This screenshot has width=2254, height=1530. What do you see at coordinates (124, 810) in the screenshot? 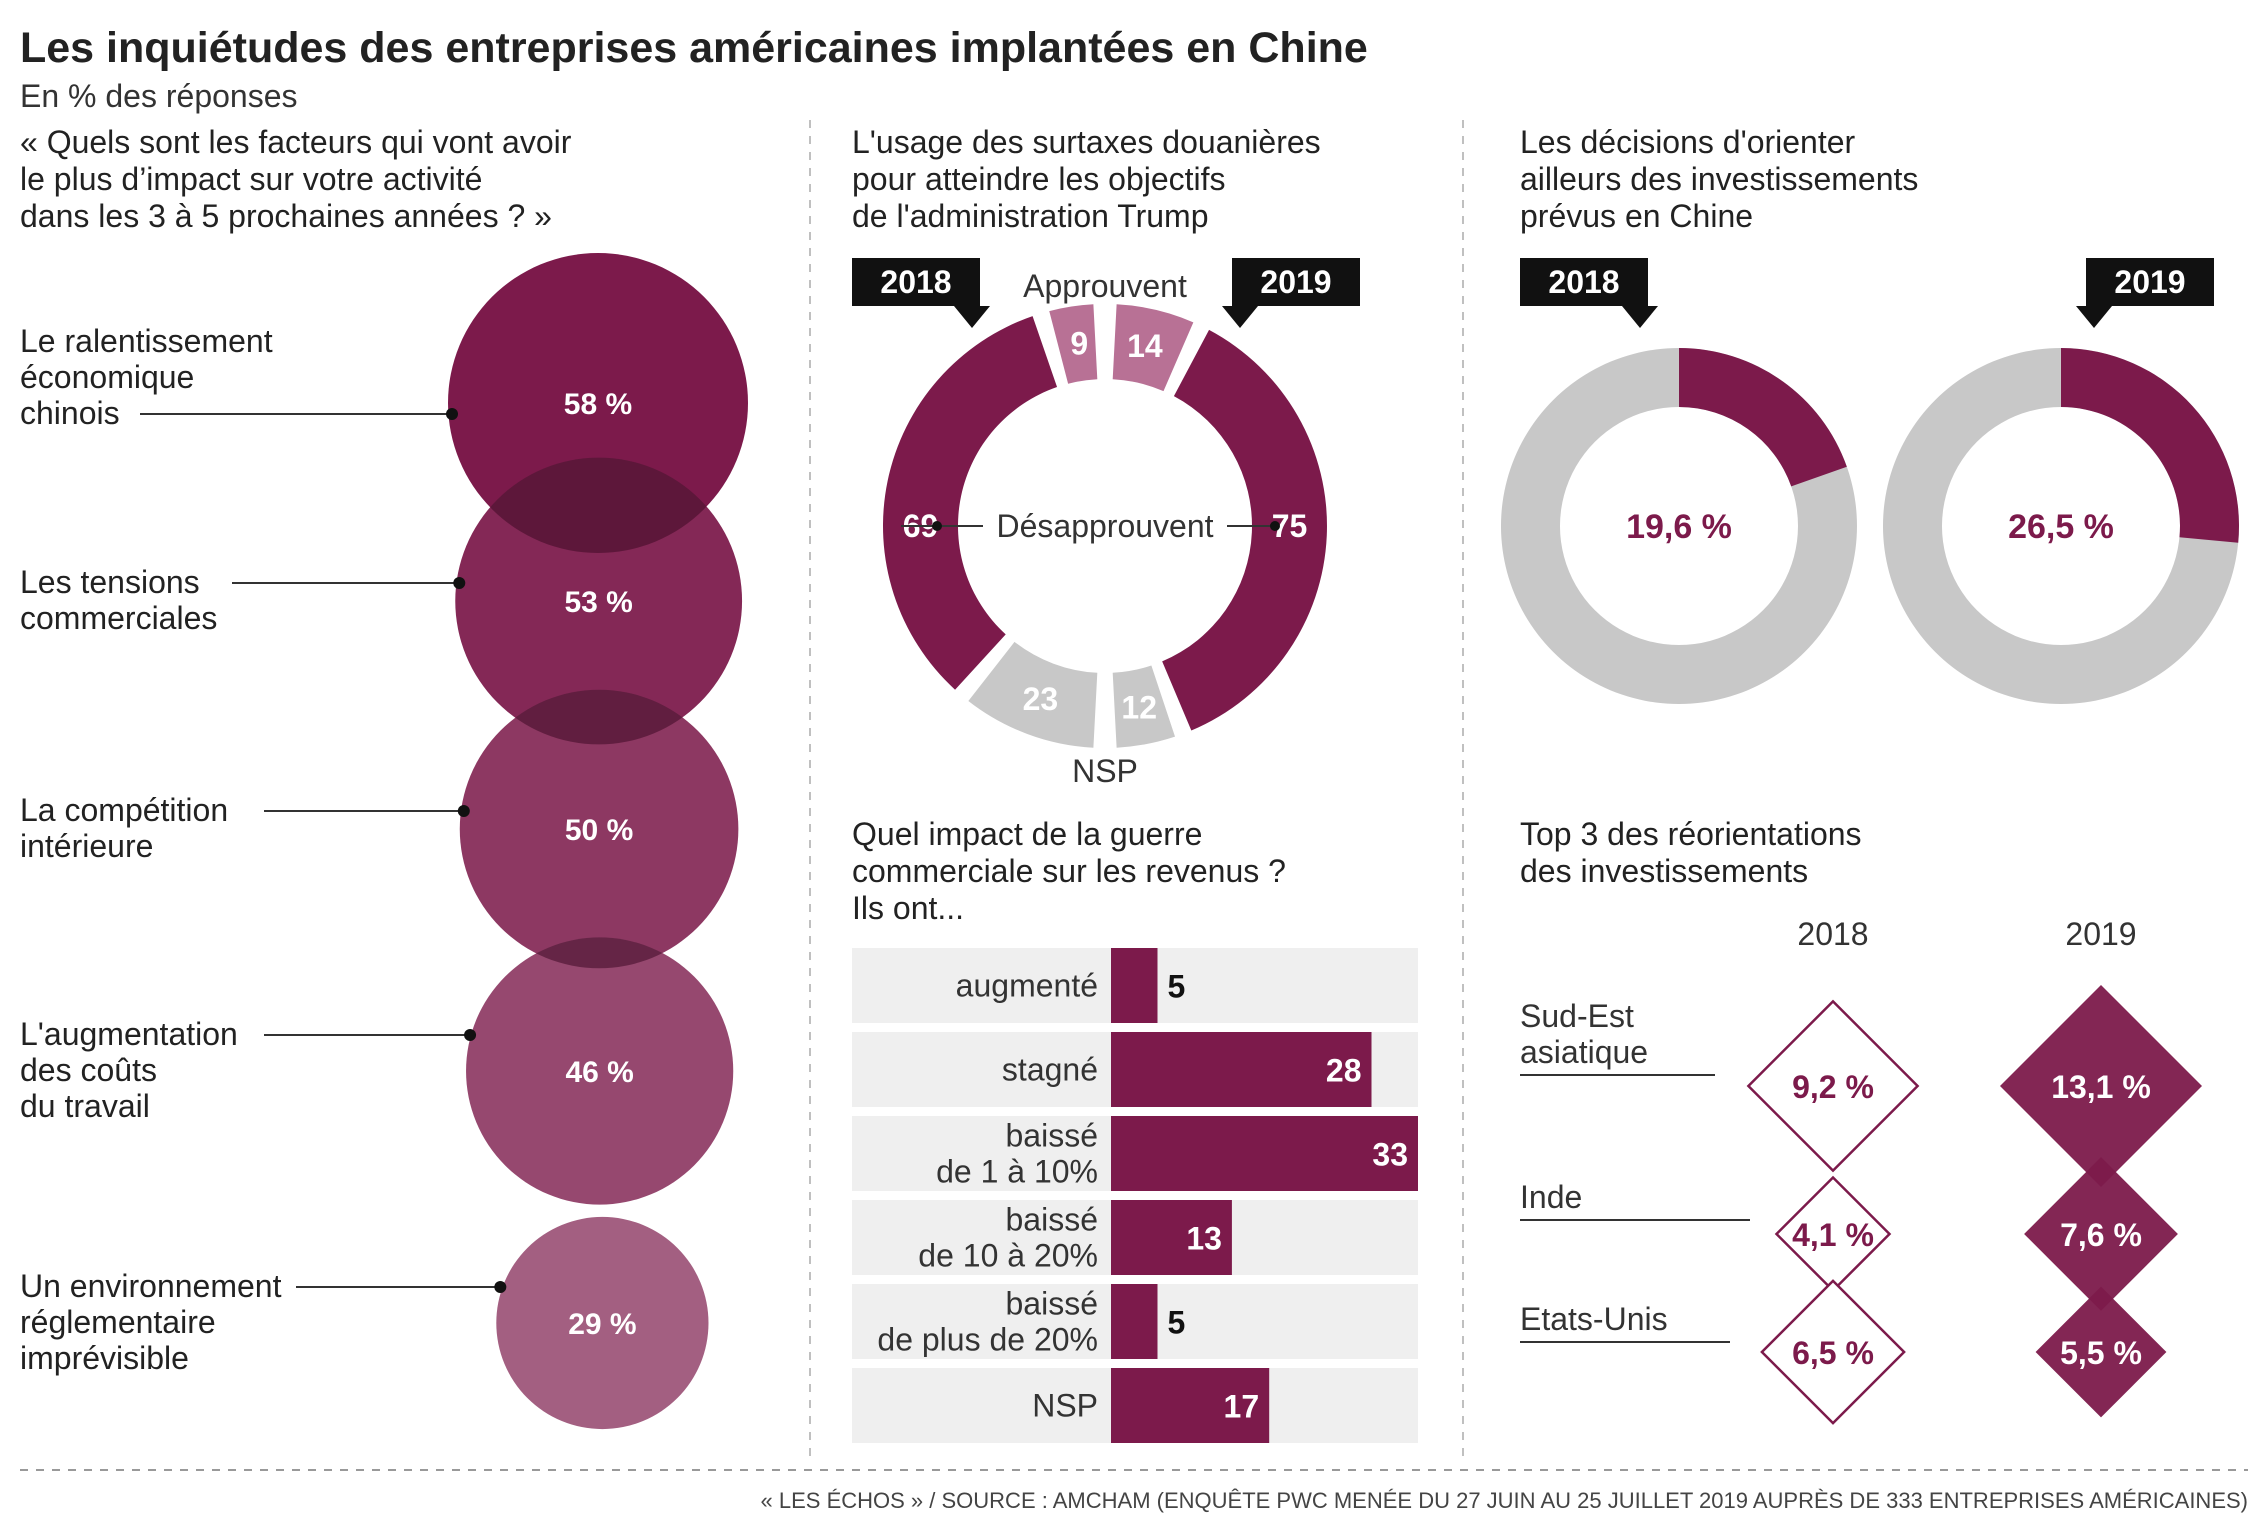
I see `bubble-category-label: La compétition` at bounding box center [124, 810].